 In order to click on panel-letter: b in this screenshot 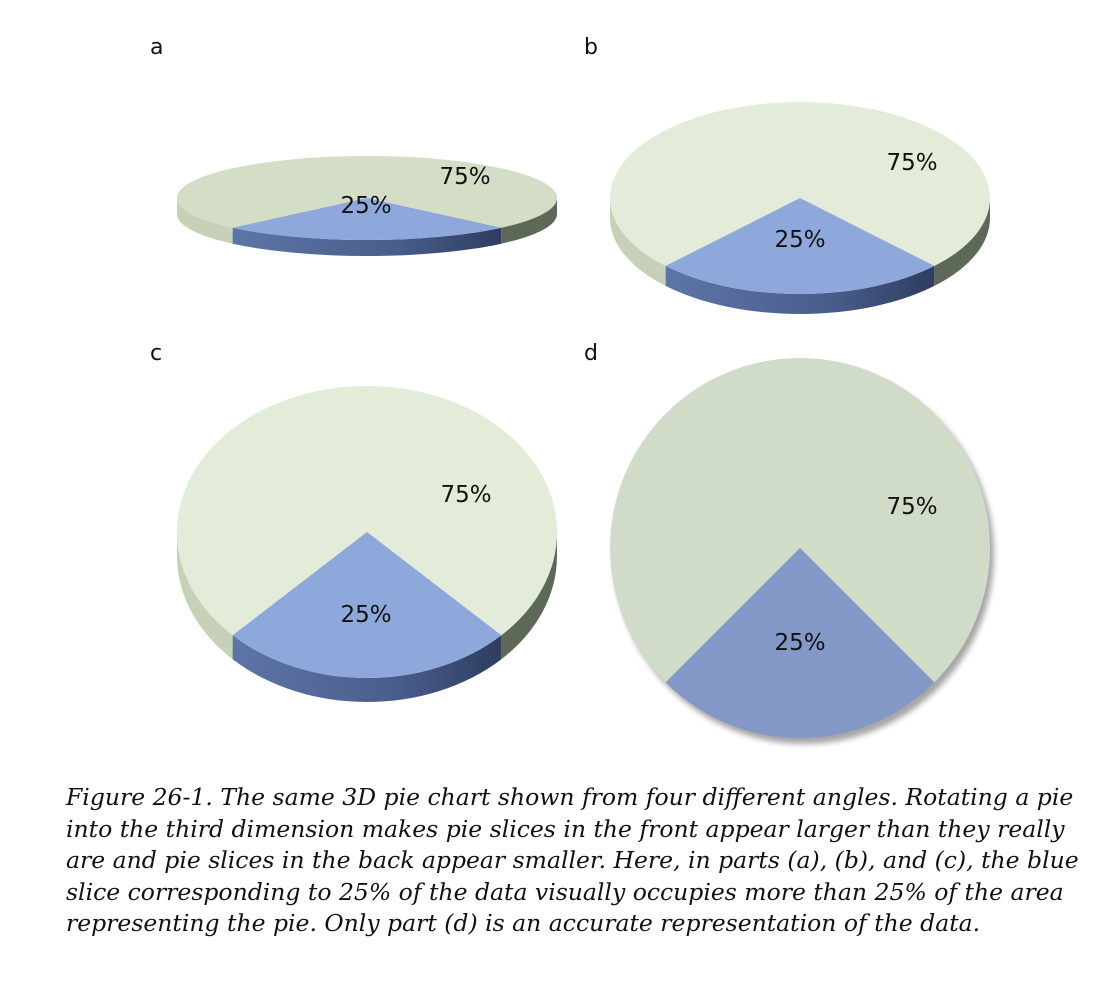, I will do `click(591, 47)`.